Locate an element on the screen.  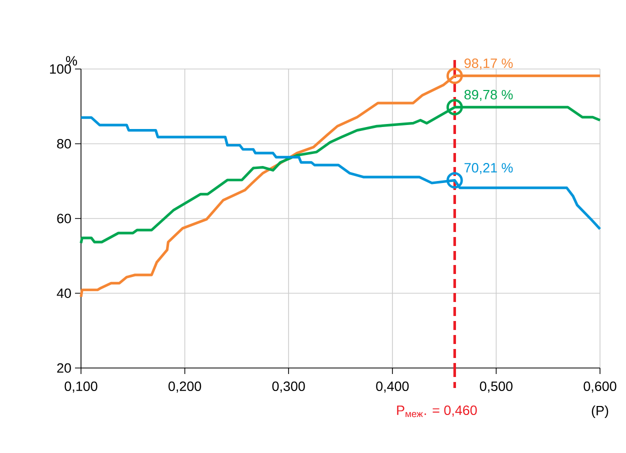
x-tick-label: 0,400 is located at coordinates (392, 387).